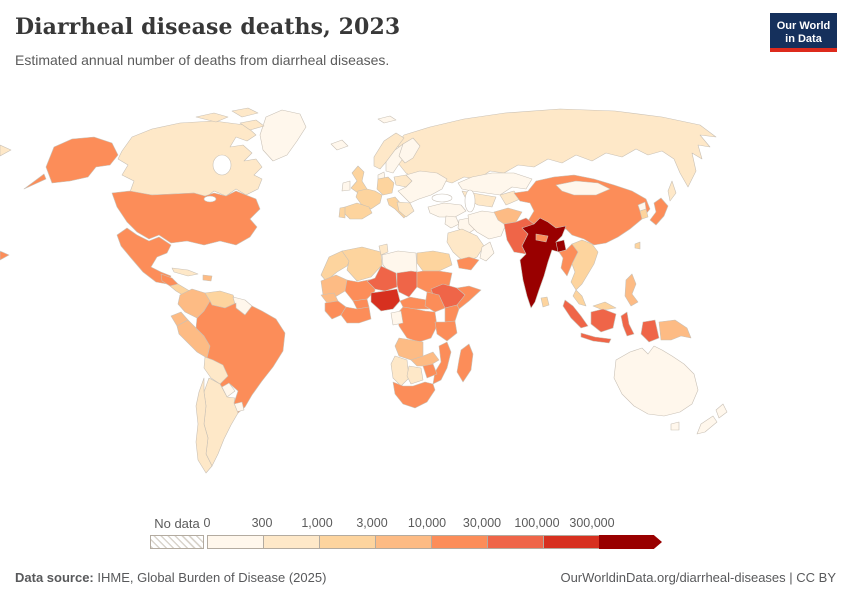 This screenshot has height=600, width=850. Describe the element at coordinates (185, 272) in the screenshot. I see `country-cuba` at that location.